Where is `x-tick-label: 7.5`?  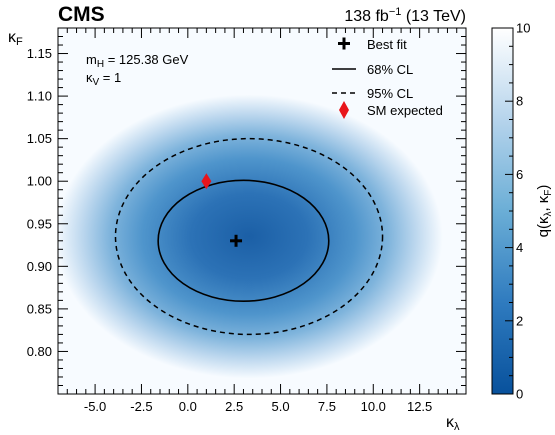 x-tick-label: 7.5 is located at coordinates (327, 406).